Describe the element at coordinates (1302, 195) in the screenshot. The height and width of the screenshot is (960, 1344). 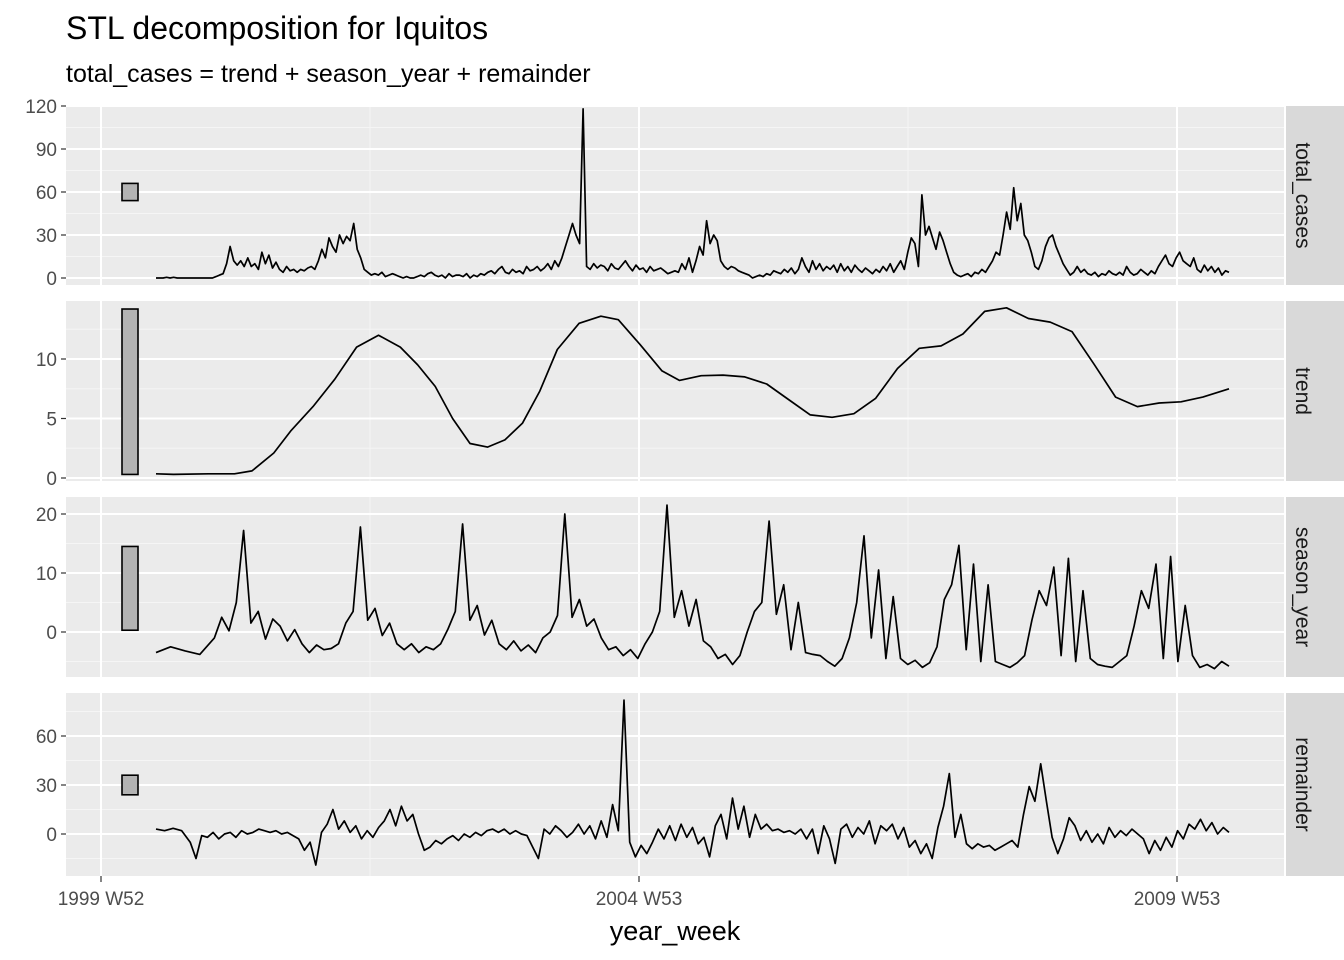
I see `facet-strip-label: total_cases` at that location.